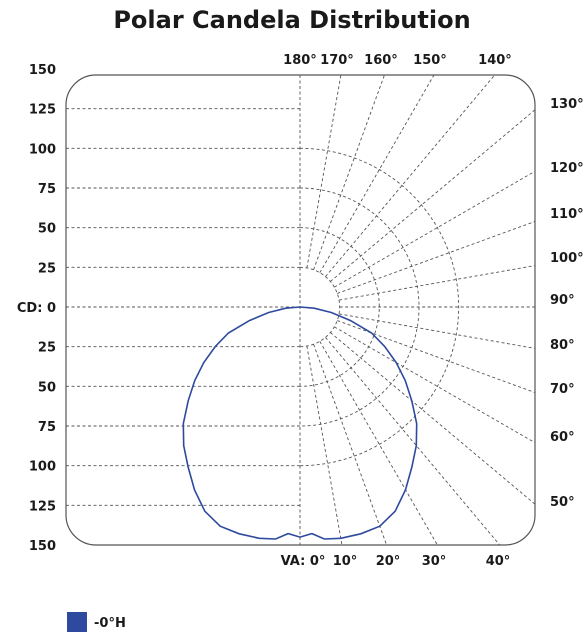 This screenshot has width=585, height=634. Describe the element at coordinates (303, 561) in the screenshot. I see `angle-tick-label: VA: 0°` at that location.